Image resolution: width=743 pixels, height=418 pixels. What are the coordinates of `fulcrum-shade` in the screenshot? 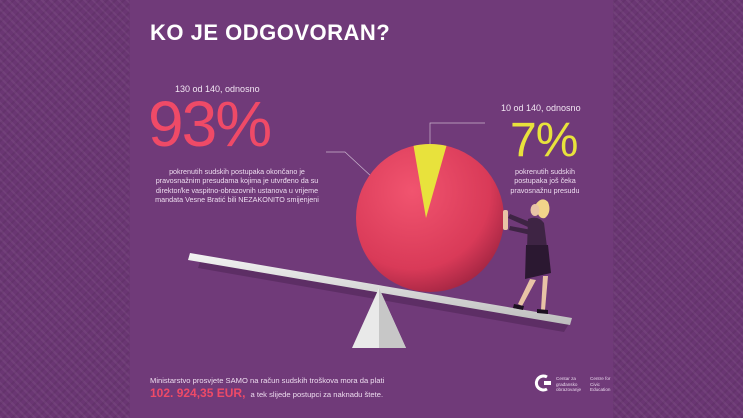 It's located at (392, 318).